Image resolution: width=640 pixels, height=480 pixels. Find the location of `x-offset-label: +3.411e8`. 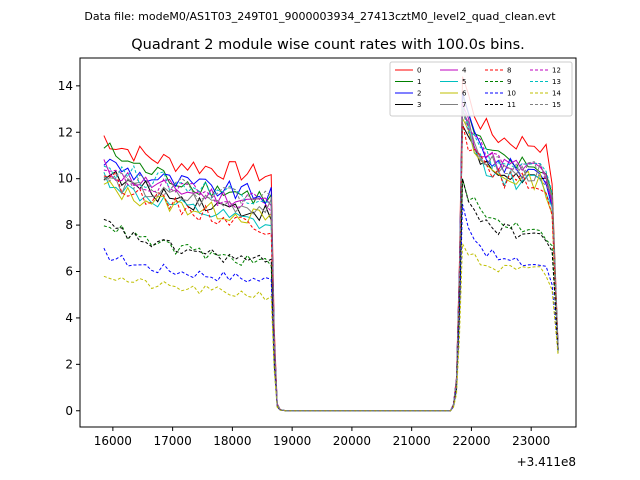

x-offset-label: +3.411e8 is located at coordinates (546, 462).